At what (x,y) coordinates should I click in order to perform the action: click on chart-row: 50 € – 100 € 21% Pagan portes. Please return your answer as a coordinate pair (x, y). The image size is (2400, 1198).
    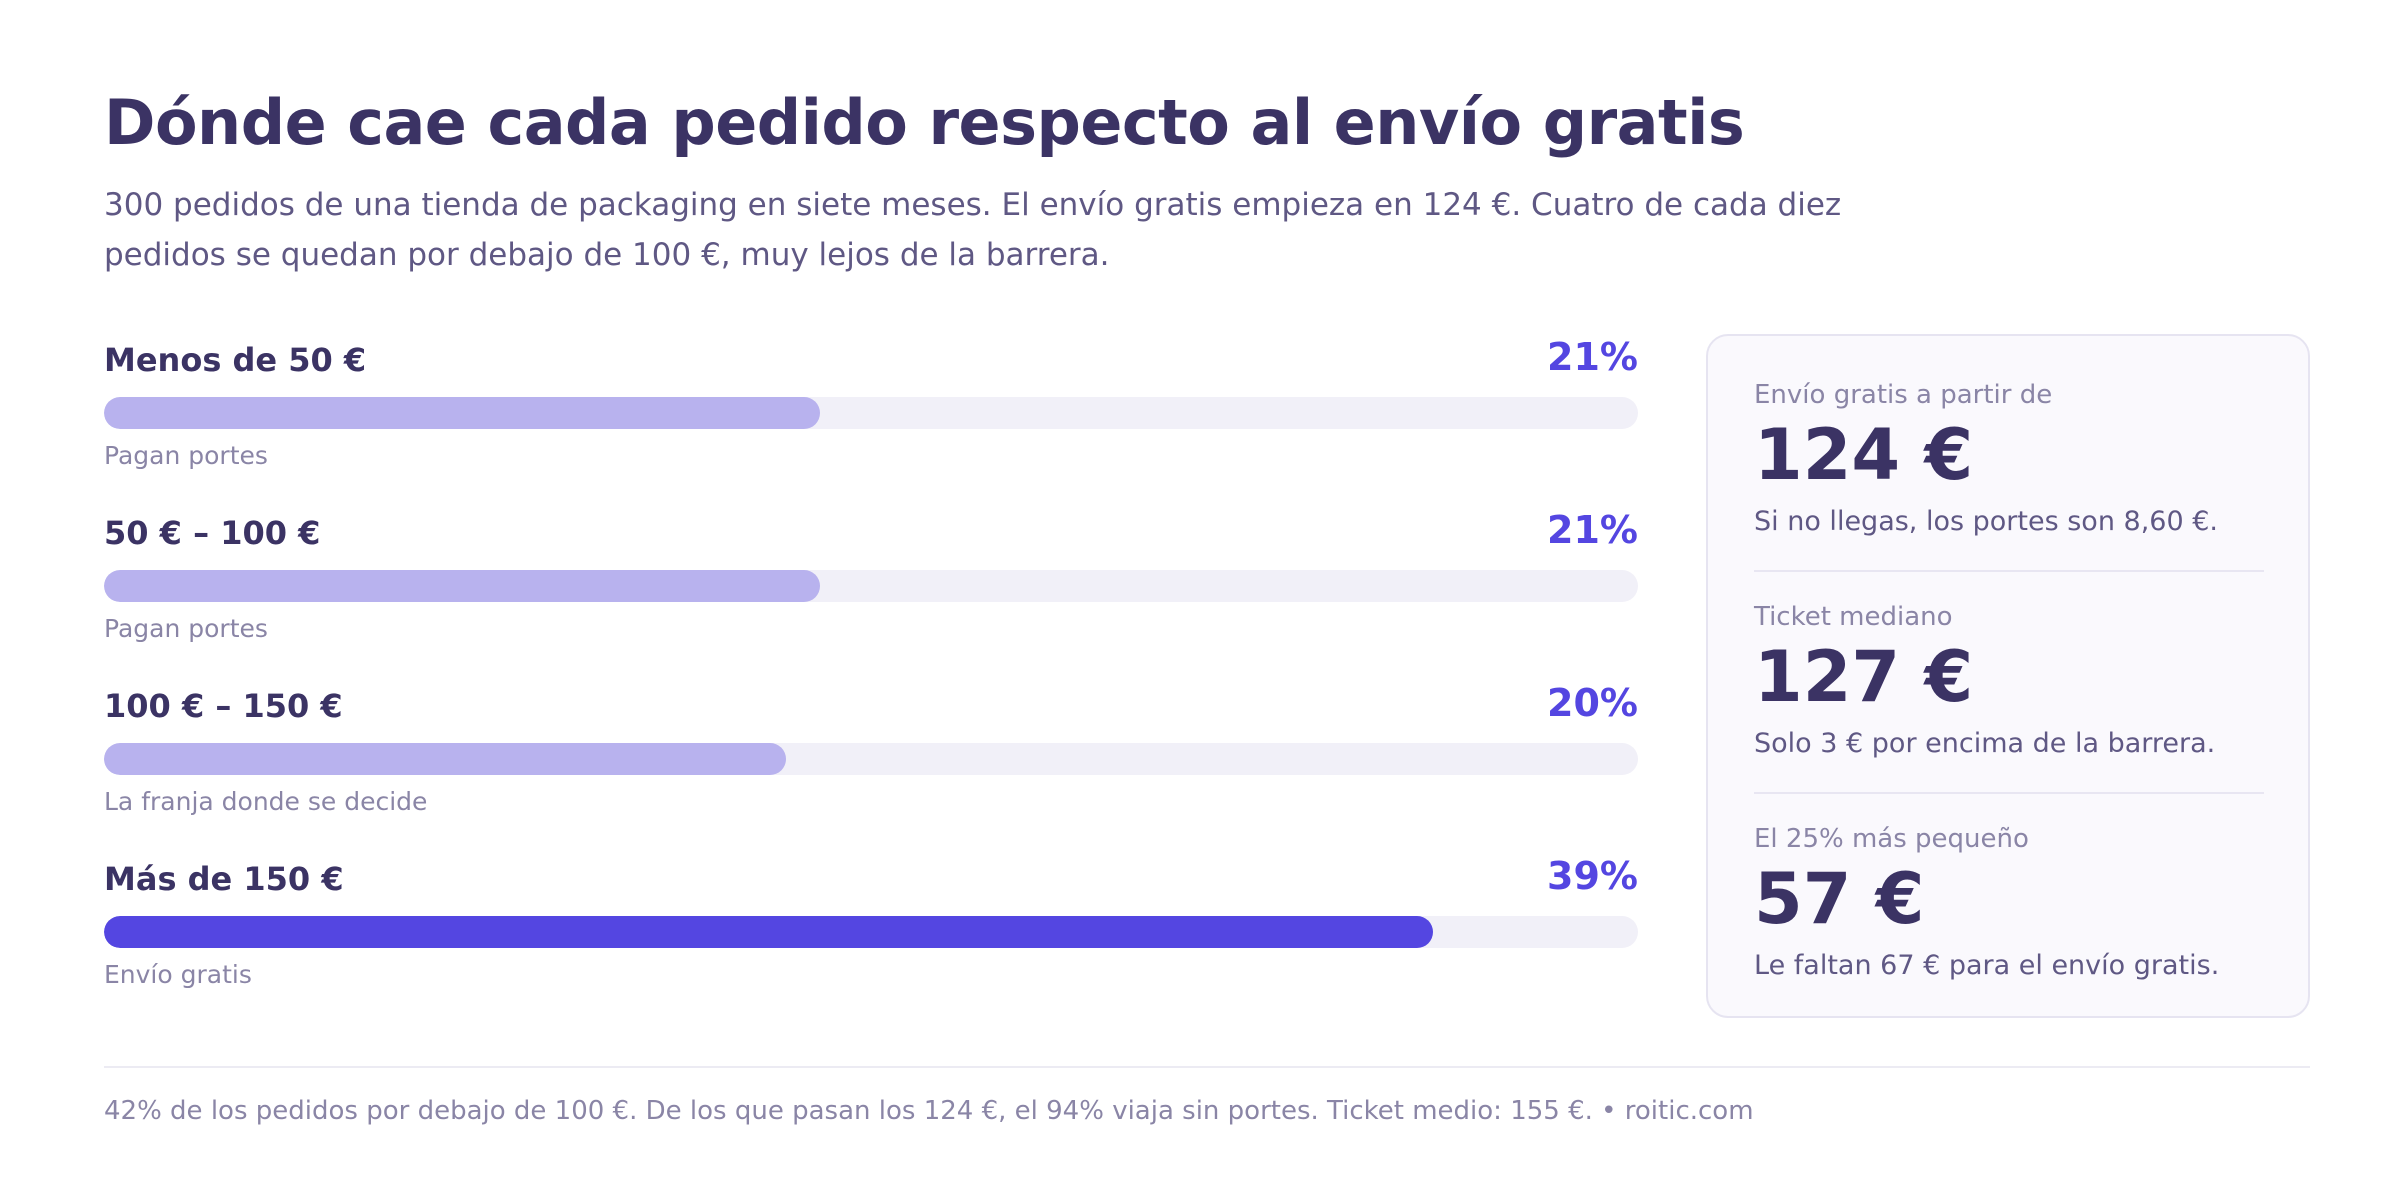
    Looking at the image, I should click on (871, 594).